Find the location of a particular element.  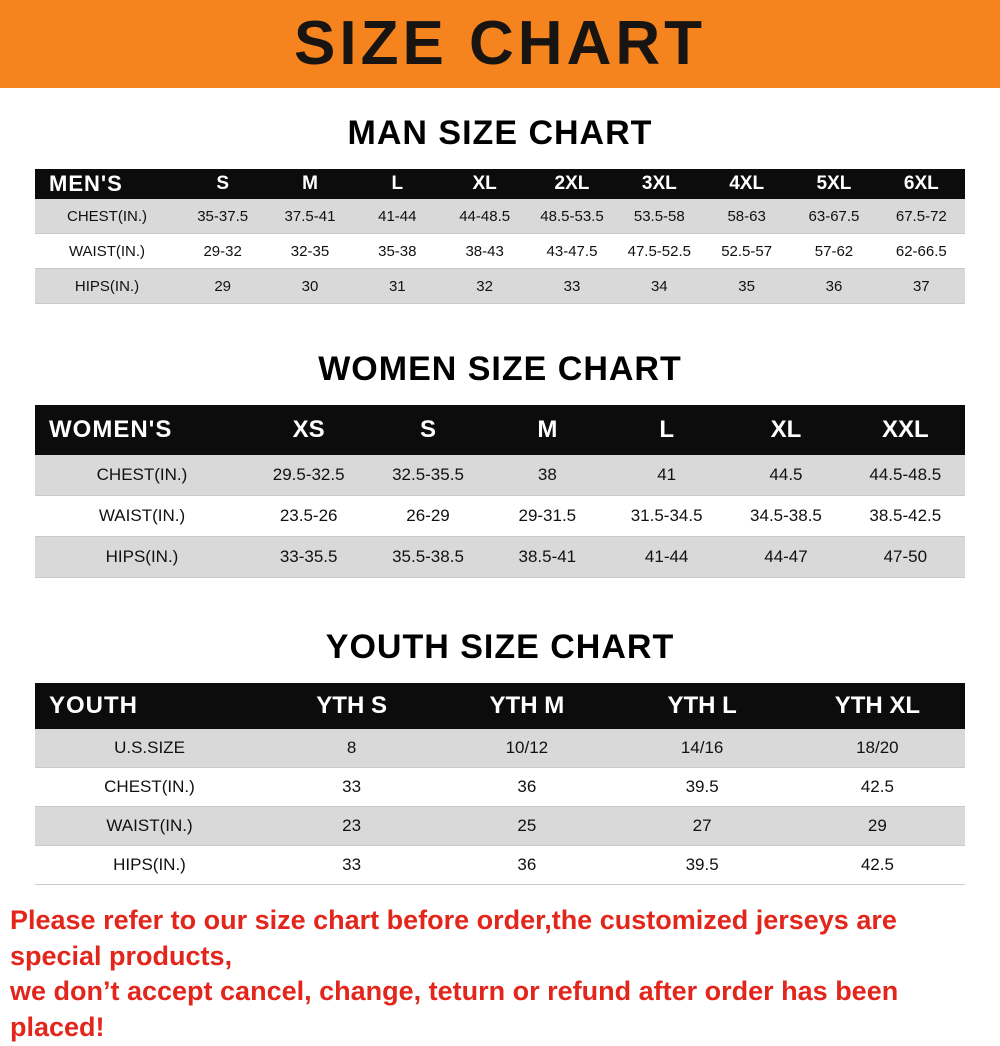

table-row: WAIST(IN.) 23 25 27 29 is located at coordinates (500, 826).